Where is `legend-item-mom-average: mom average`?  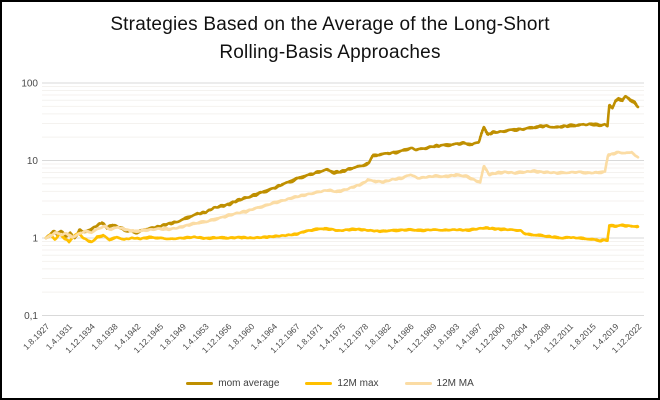 legend-item-mom-average: mom average is located at coordinates (232, 383).